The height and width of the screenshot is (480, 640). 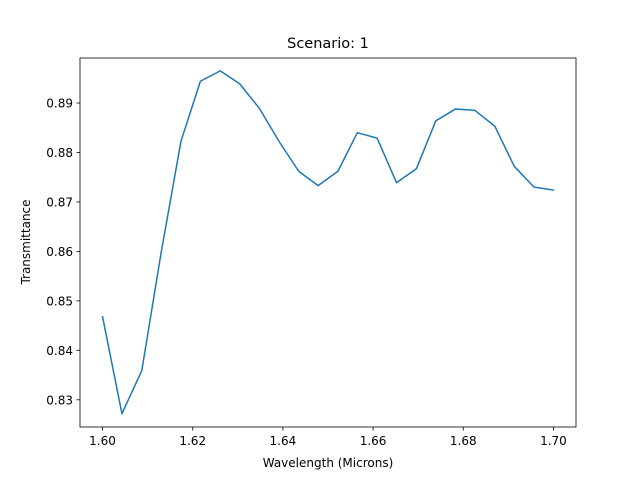 What do you see at coordinates (192, 441) in the screenshot?
I see `x-tick-label: 1.62` at bounding box center [192, 441].